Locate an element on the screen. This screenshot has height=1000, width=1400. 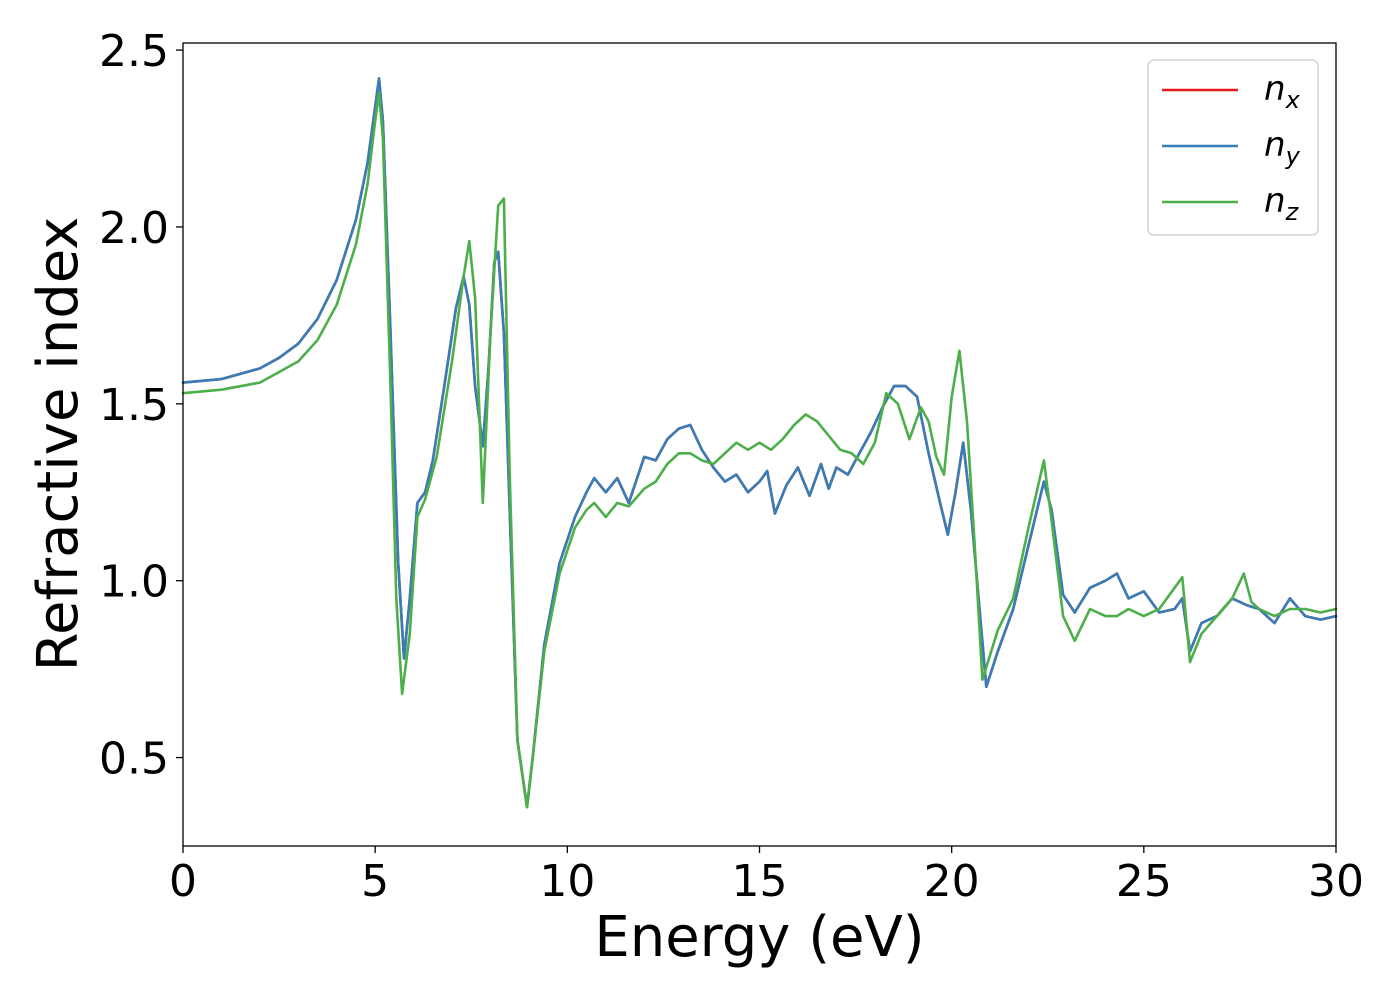
legend-label-y: ny is located at coordinates (1282, 147).